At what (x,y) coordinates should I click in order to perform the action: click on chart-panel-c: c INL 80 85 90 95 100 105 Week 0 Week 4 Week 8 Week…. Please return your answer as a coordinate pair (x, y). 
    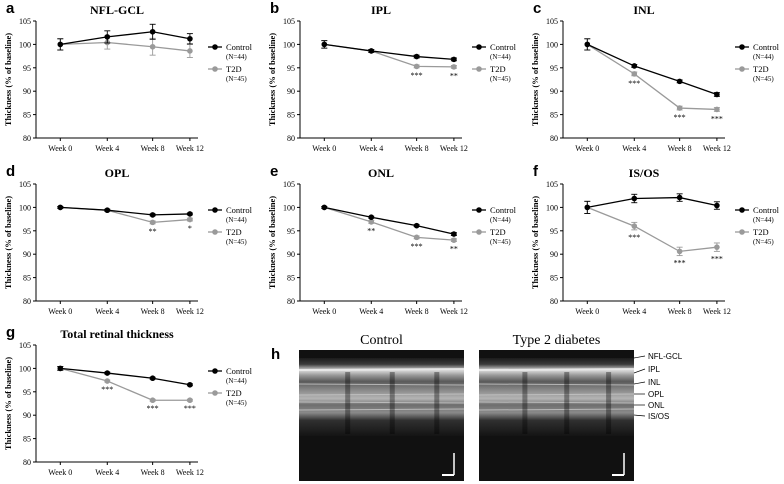
    Looking at the image, I should click on (655, 76).